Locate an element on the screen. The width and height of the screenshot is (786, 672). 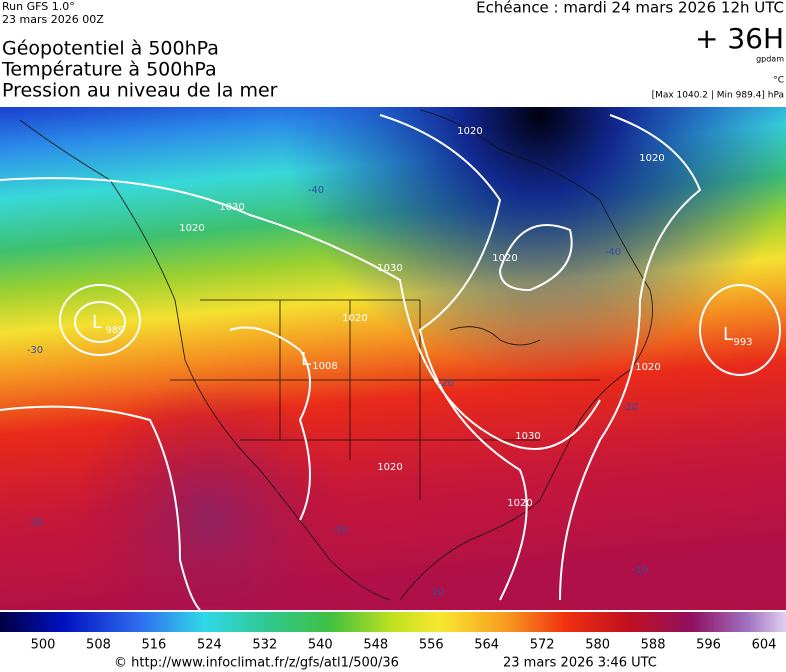
colorbar-label: 564 is located at coordinates (486, 645).